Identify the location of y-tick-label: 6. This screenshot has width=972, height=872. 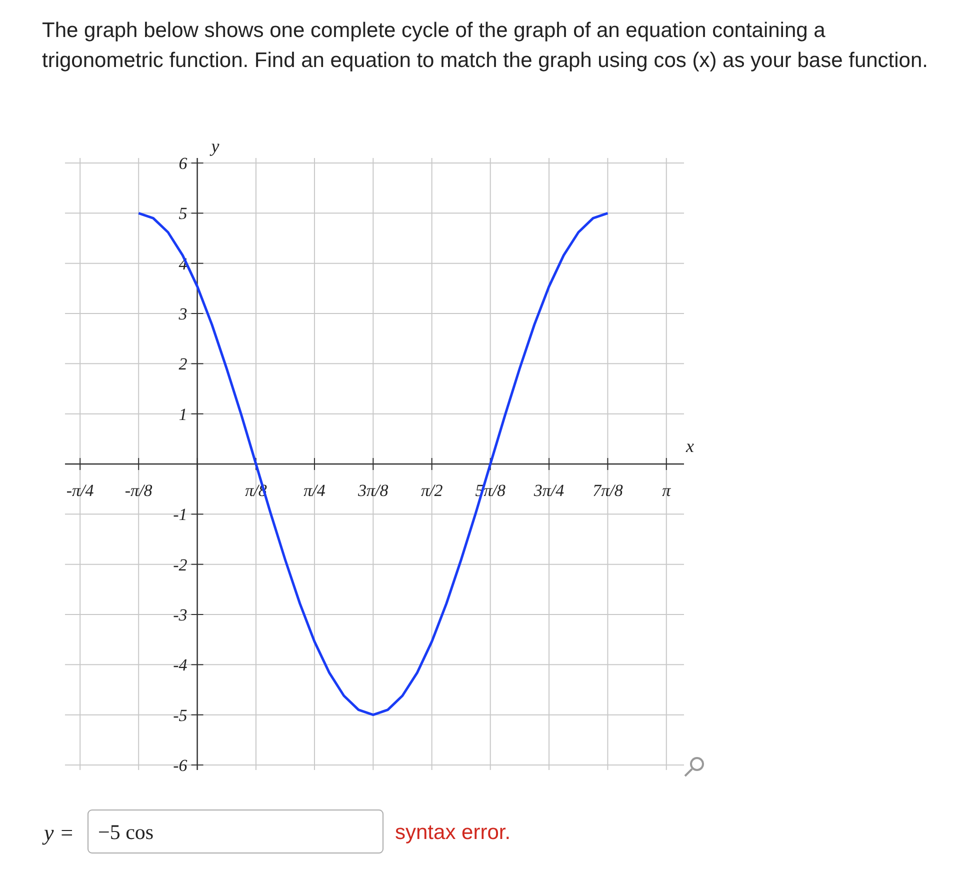
(183, 164).